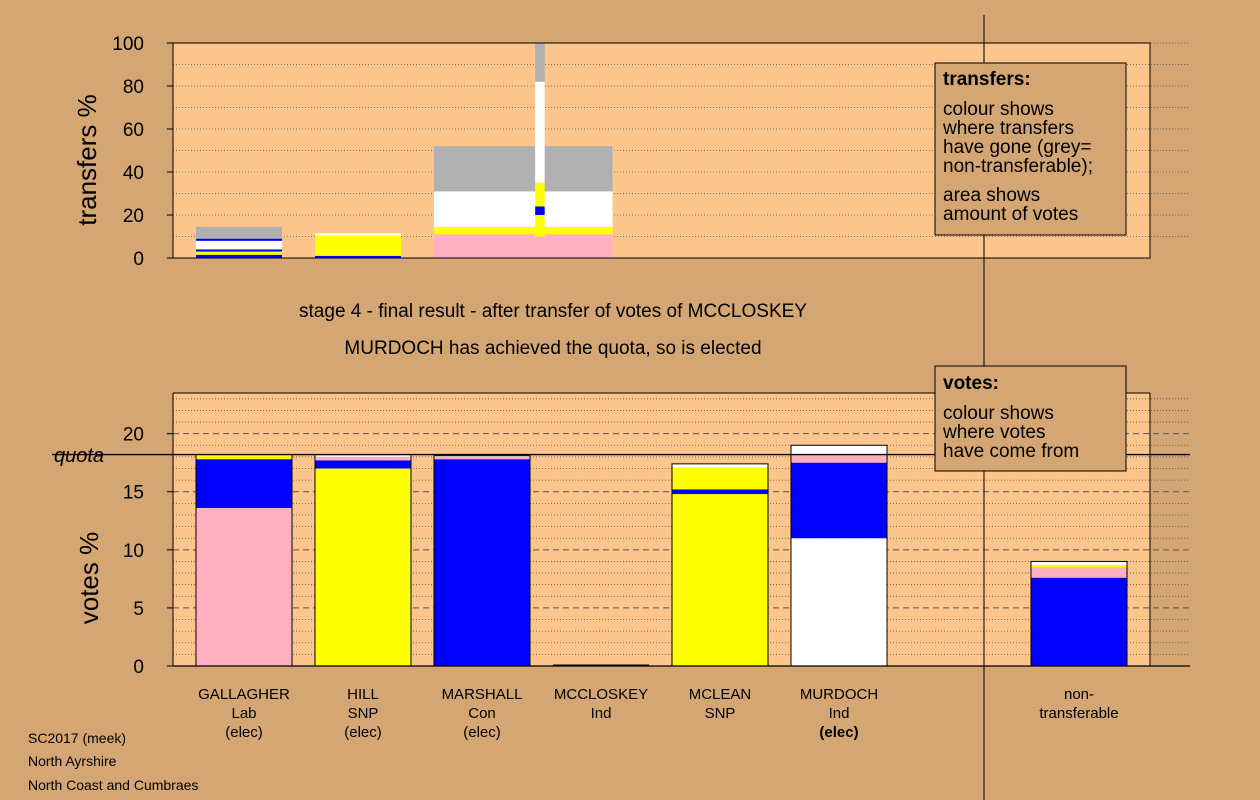  What do you see at coordinates (133, 173) in the screenshot?
I see `y-tick-label: 40` at bounding box center [133, 173].